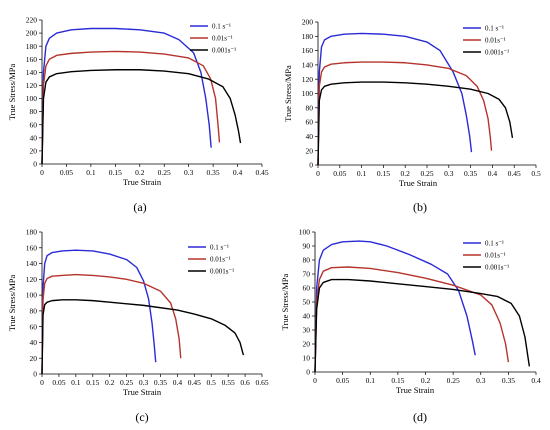 This screenshot has height=430, width=550. Describe the element at coordinates (307, 330) in the screenshot. I see `y-tick-label: 30` at that location.